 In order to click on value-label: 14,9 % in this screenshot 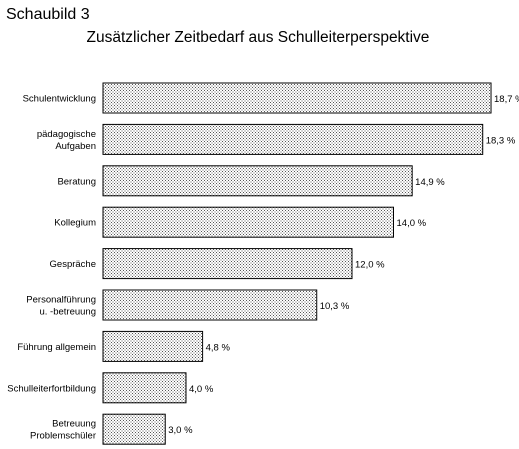, I will do `click(430, 182)`.